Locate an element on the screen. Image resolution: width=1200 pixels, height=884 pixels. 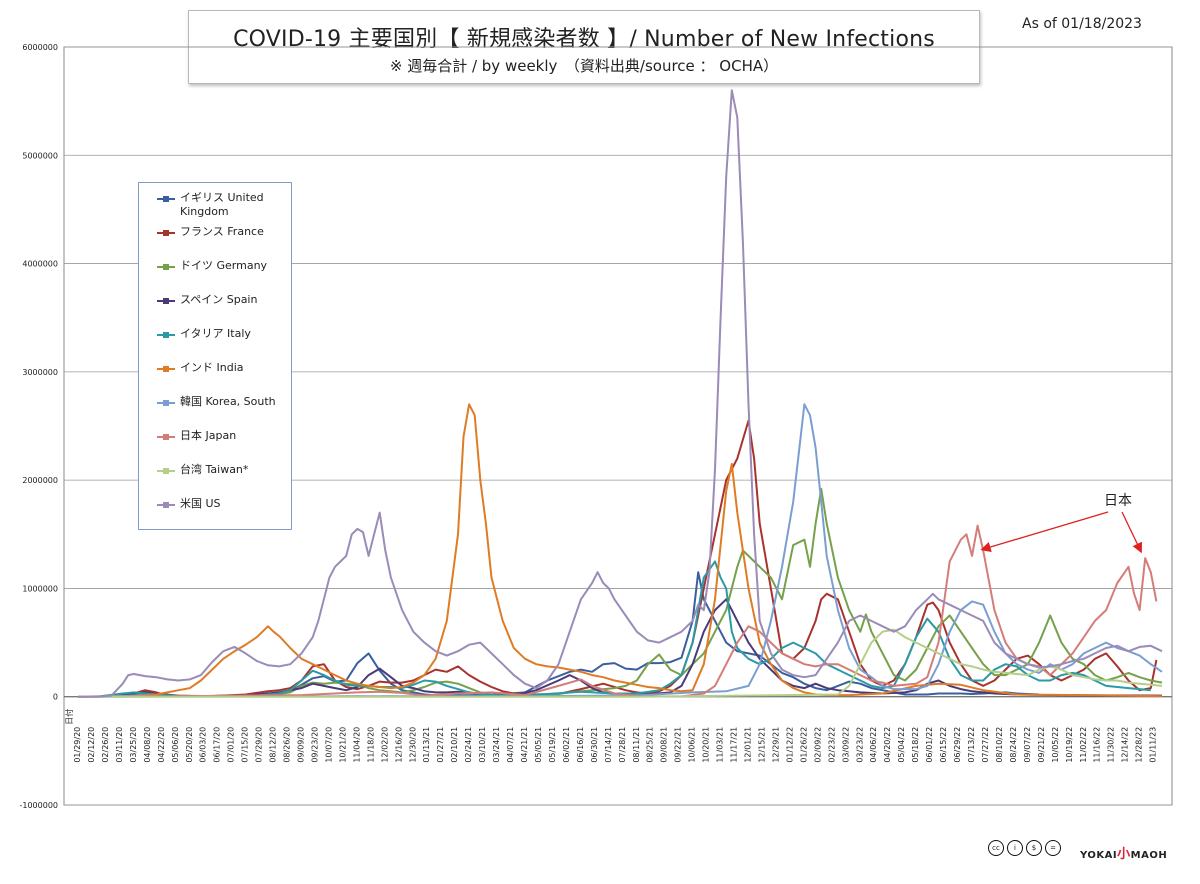
legend-item: 米国 US is located at coordinates (216, 504).